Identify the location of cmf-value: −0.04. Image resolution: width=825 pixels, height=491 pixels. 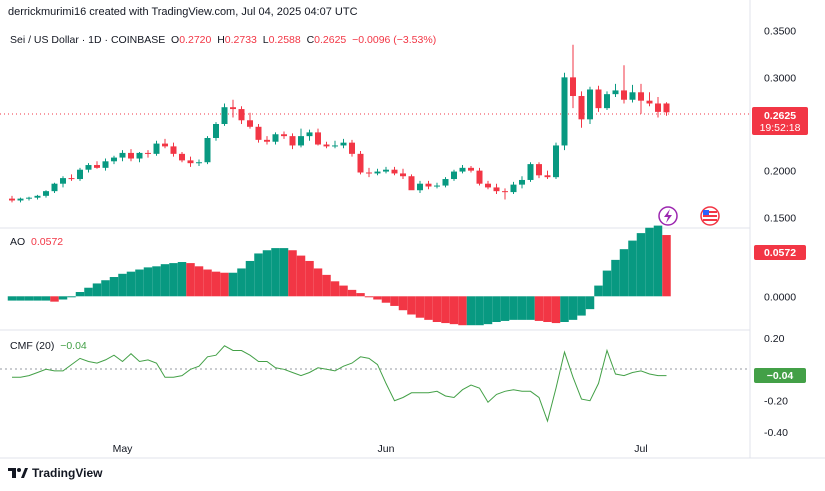
(73, 346).